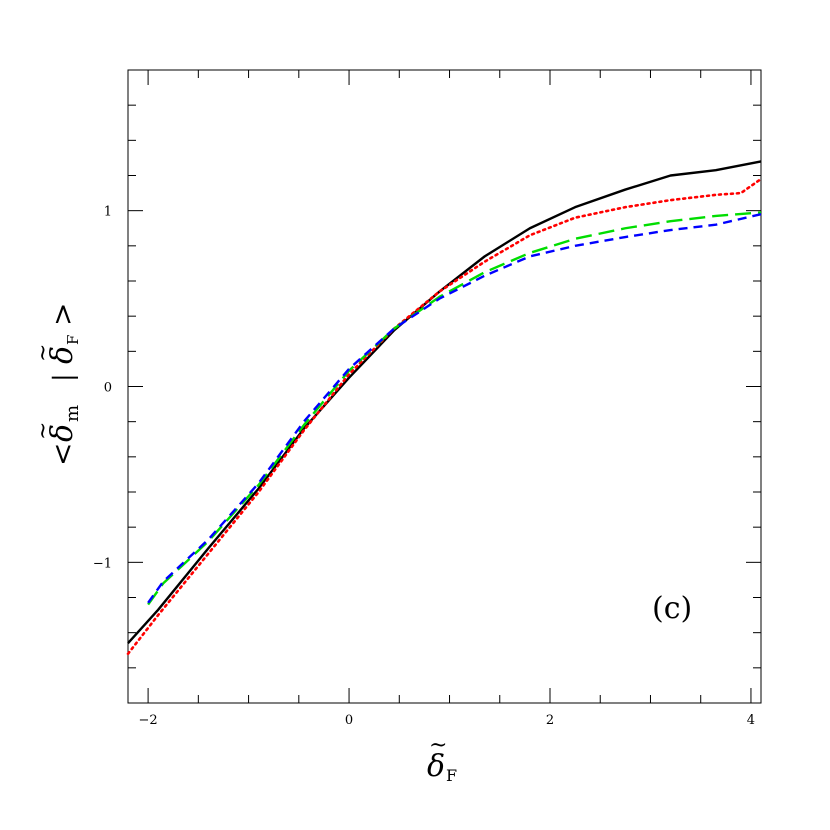 The image size is (830, 830). I want to click on x-tick-label: 2, so click(550, 720).